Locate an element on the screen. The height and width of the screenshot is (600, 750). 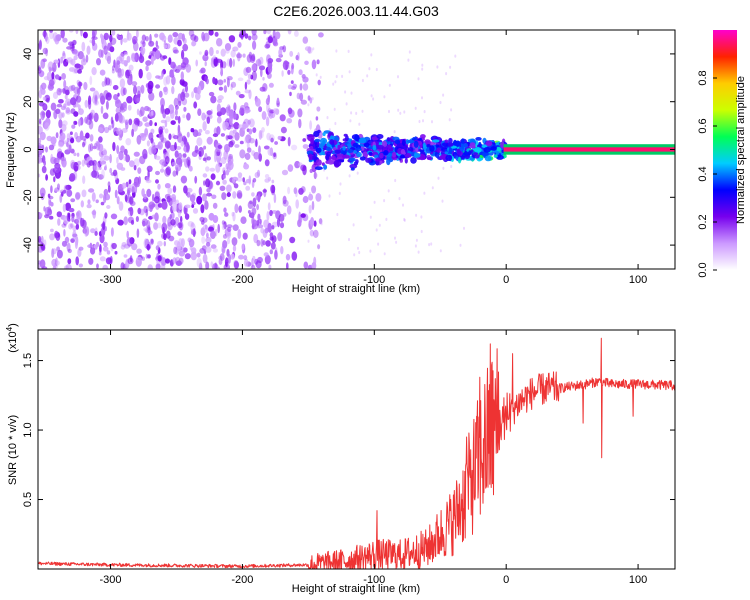
colorbar-label: Normalized spectral amplitude is located at coordinates (741, 150).